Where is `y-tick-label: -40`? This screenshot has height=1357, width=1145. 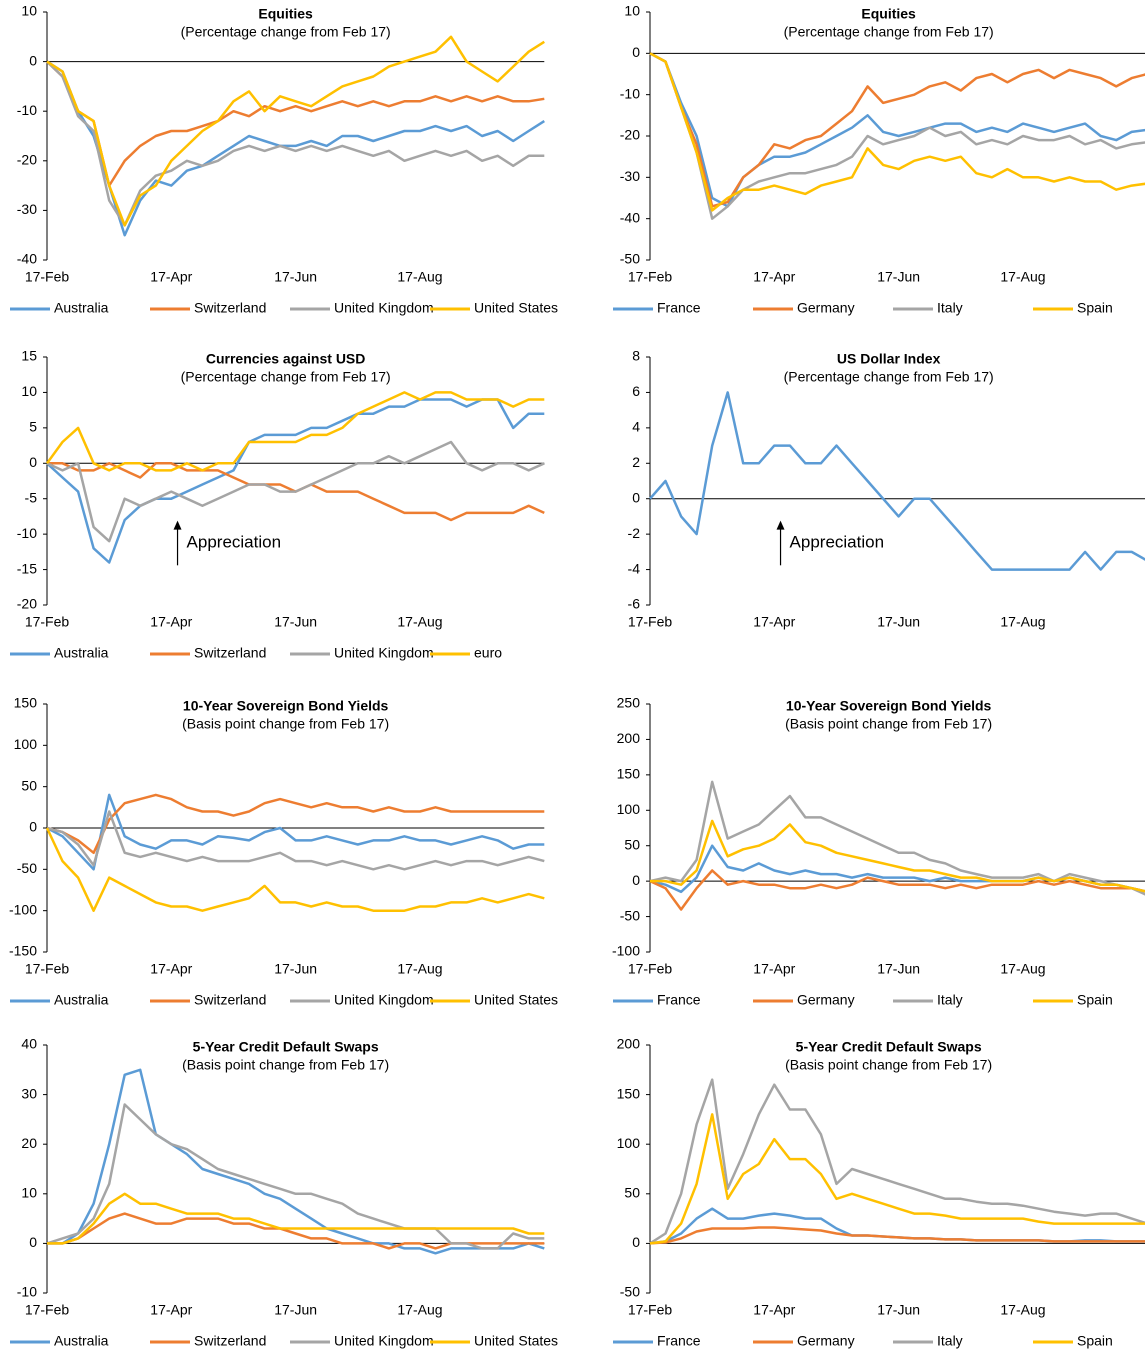 y-tick-label: -40 is located at coordinates (27, 259).